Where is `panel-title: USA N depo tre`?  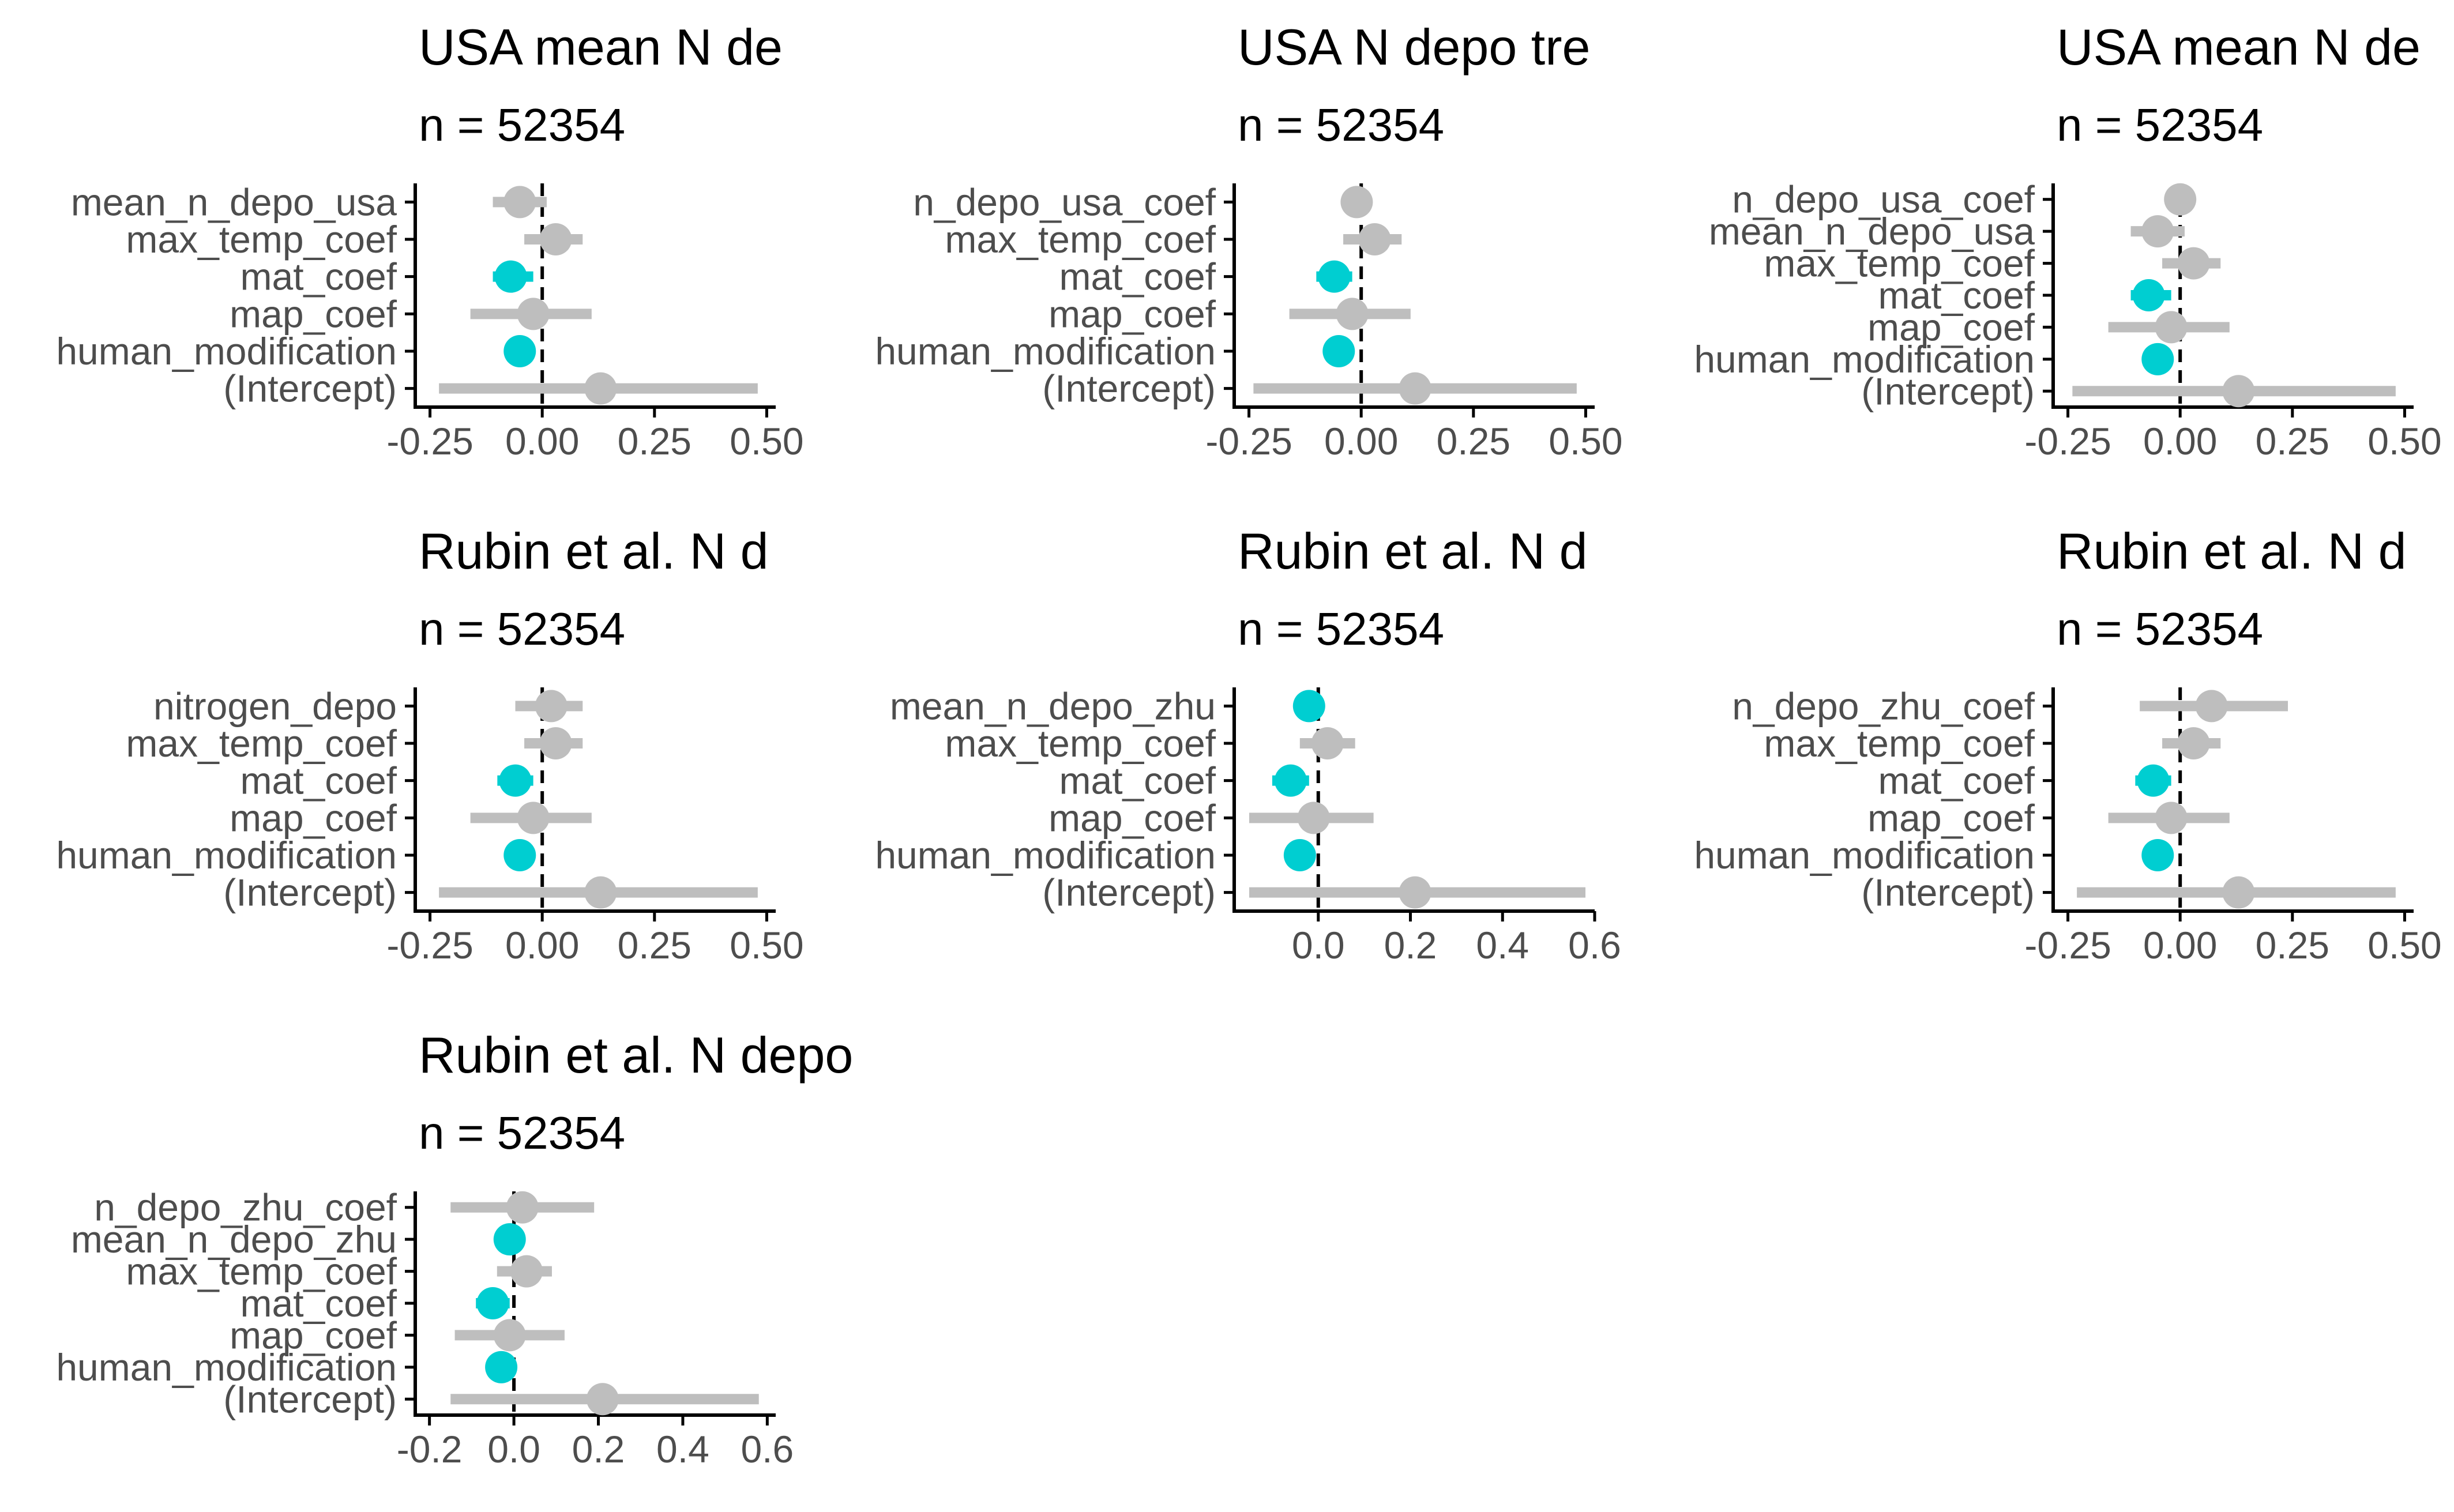 panel-title: USA N depo tre is located at coordinates (1414, 47).